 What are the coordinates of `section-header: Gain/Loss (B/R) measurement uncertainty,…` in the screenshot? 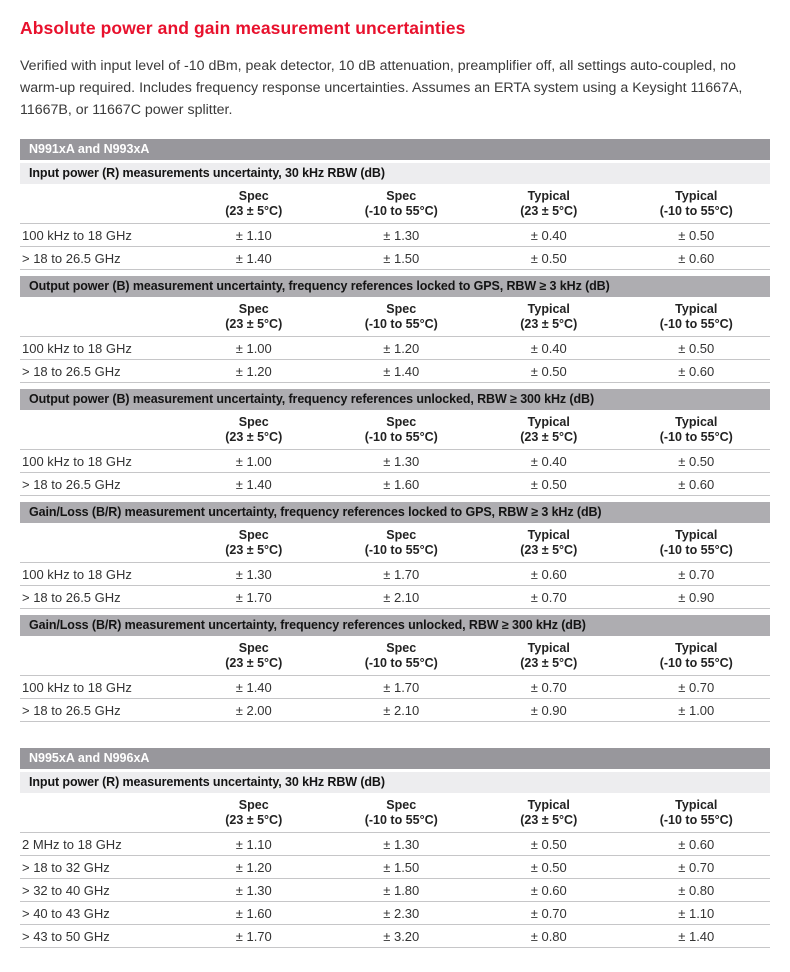 It's located at (395, 625).